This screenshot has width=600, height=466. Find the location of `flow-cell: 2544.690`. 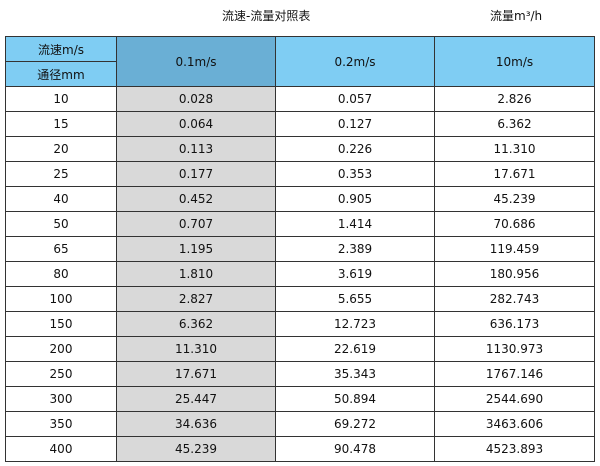

flow-cell: 2544.690 is located at coordinates (514, 399).